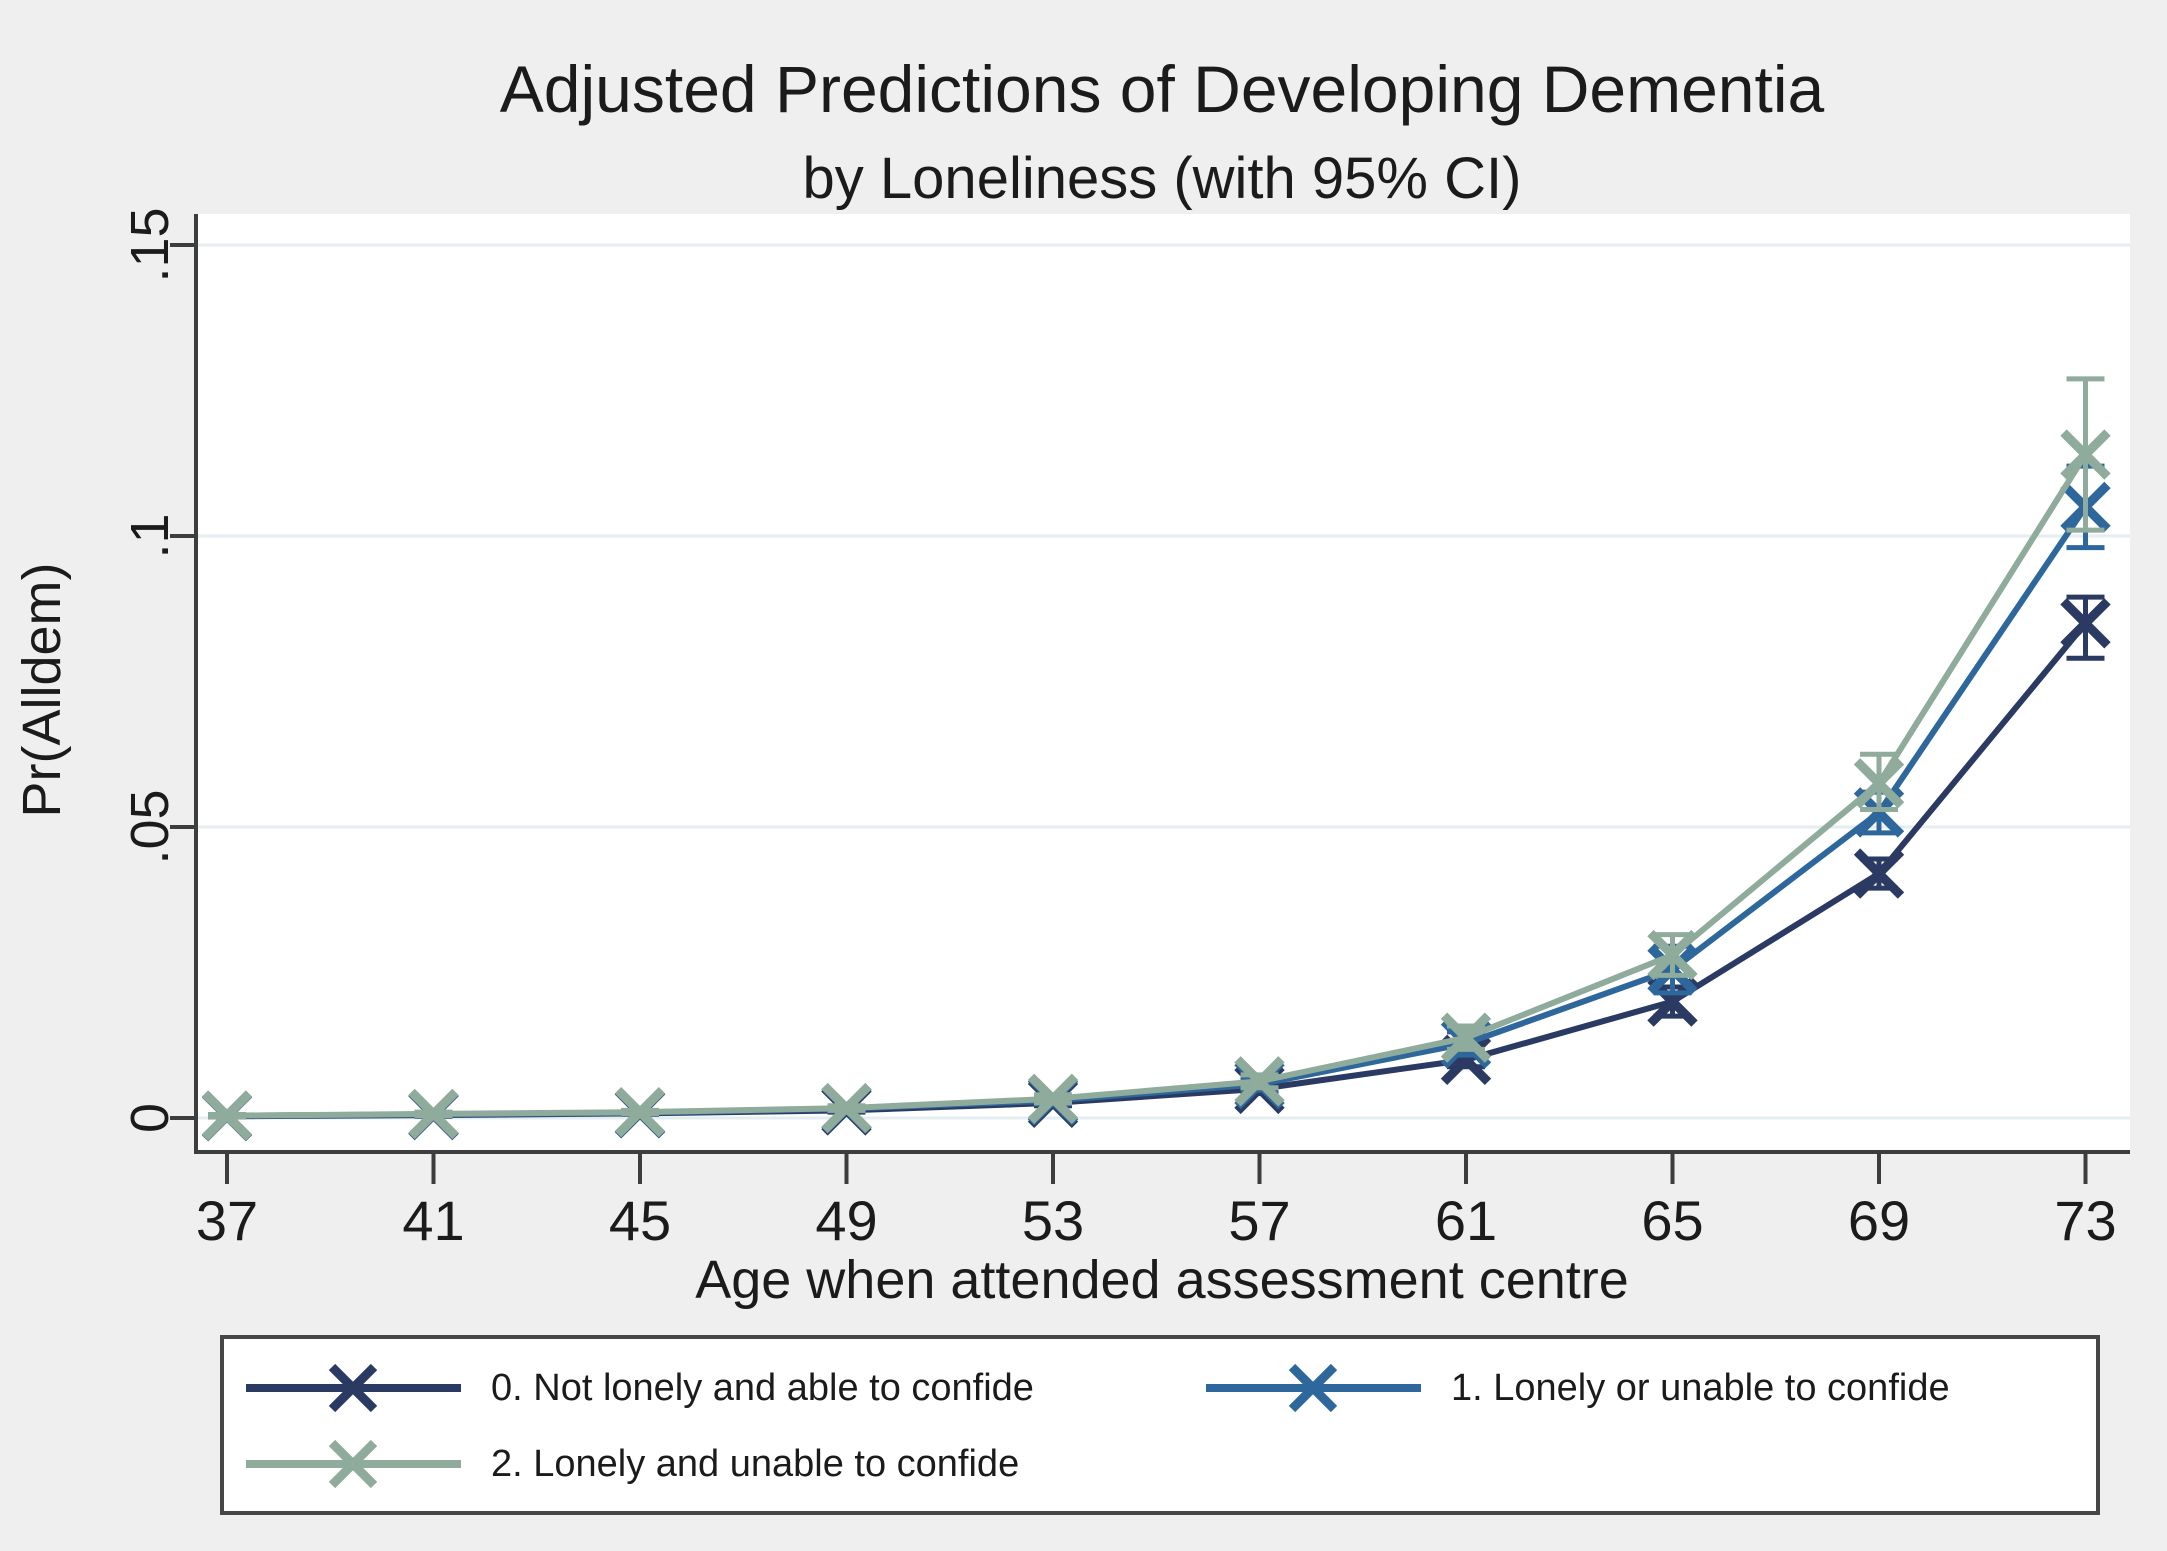 The width and height of the screenshot is (2167, 1551). I want to click on y-tick-label: 0, so click(150, 1118).